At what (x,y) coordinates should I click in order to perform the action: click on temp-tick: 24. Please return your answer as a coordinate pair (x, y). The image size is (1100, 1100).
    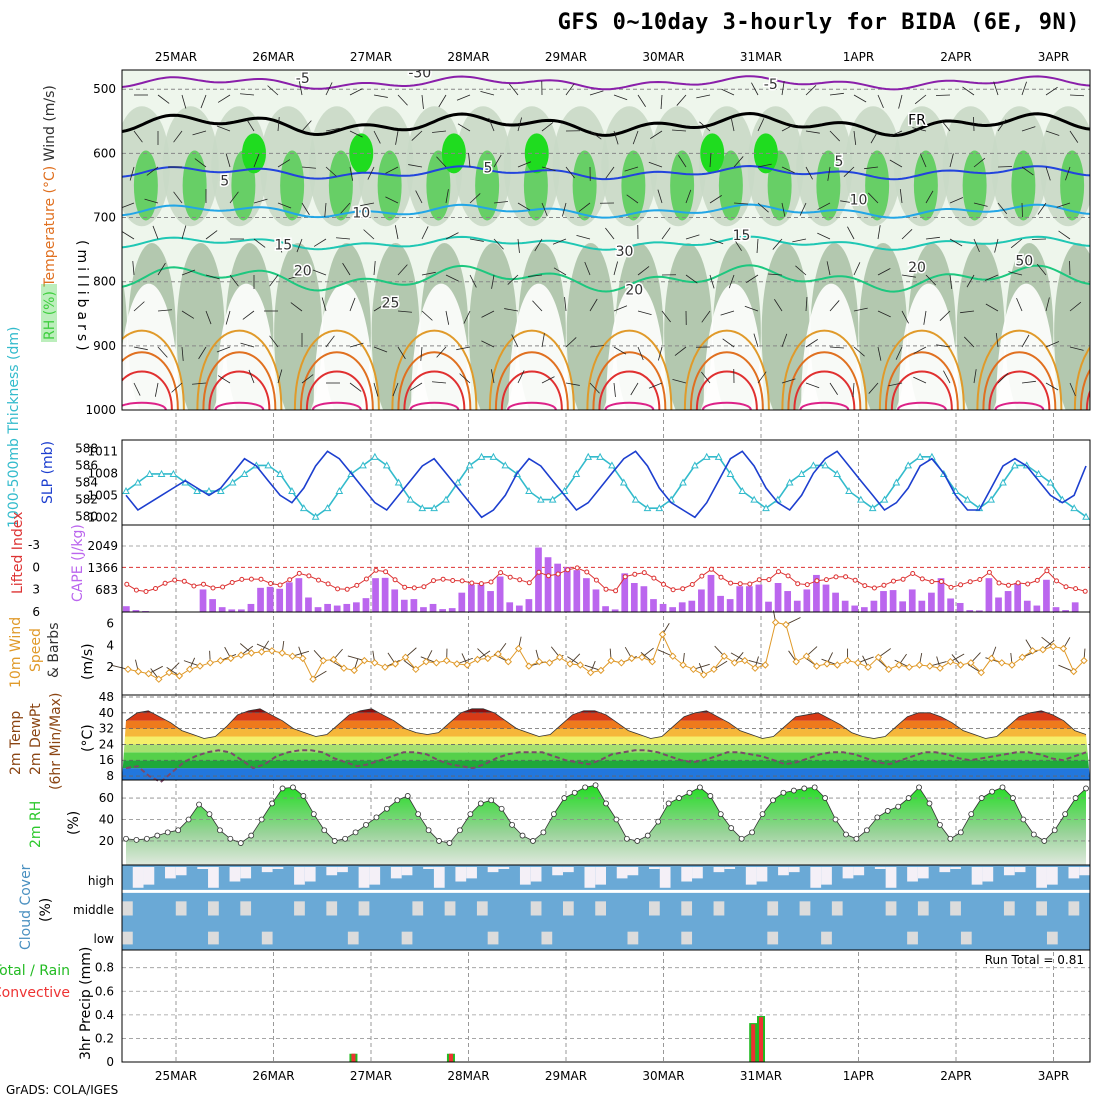
    Looking at the image, I should click on (106, 744).